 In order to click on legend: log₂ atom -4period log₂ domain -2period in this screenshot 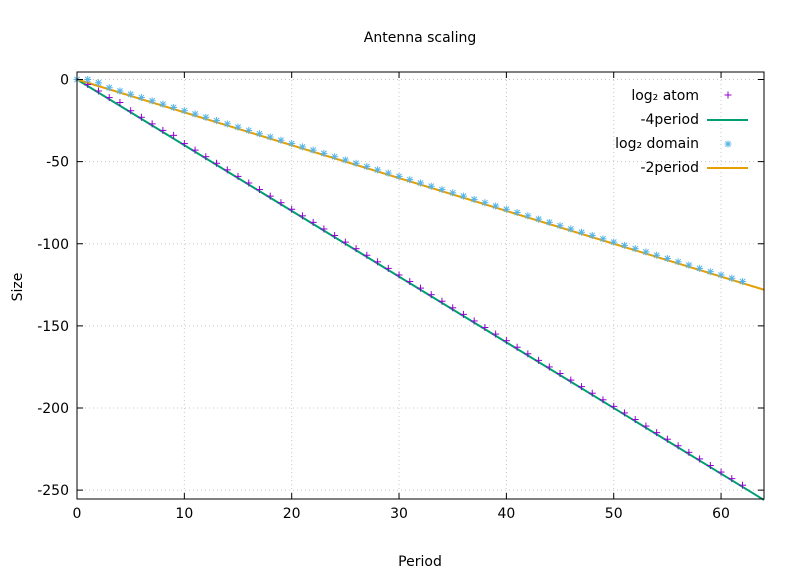, I will do `click(681, 132)`.